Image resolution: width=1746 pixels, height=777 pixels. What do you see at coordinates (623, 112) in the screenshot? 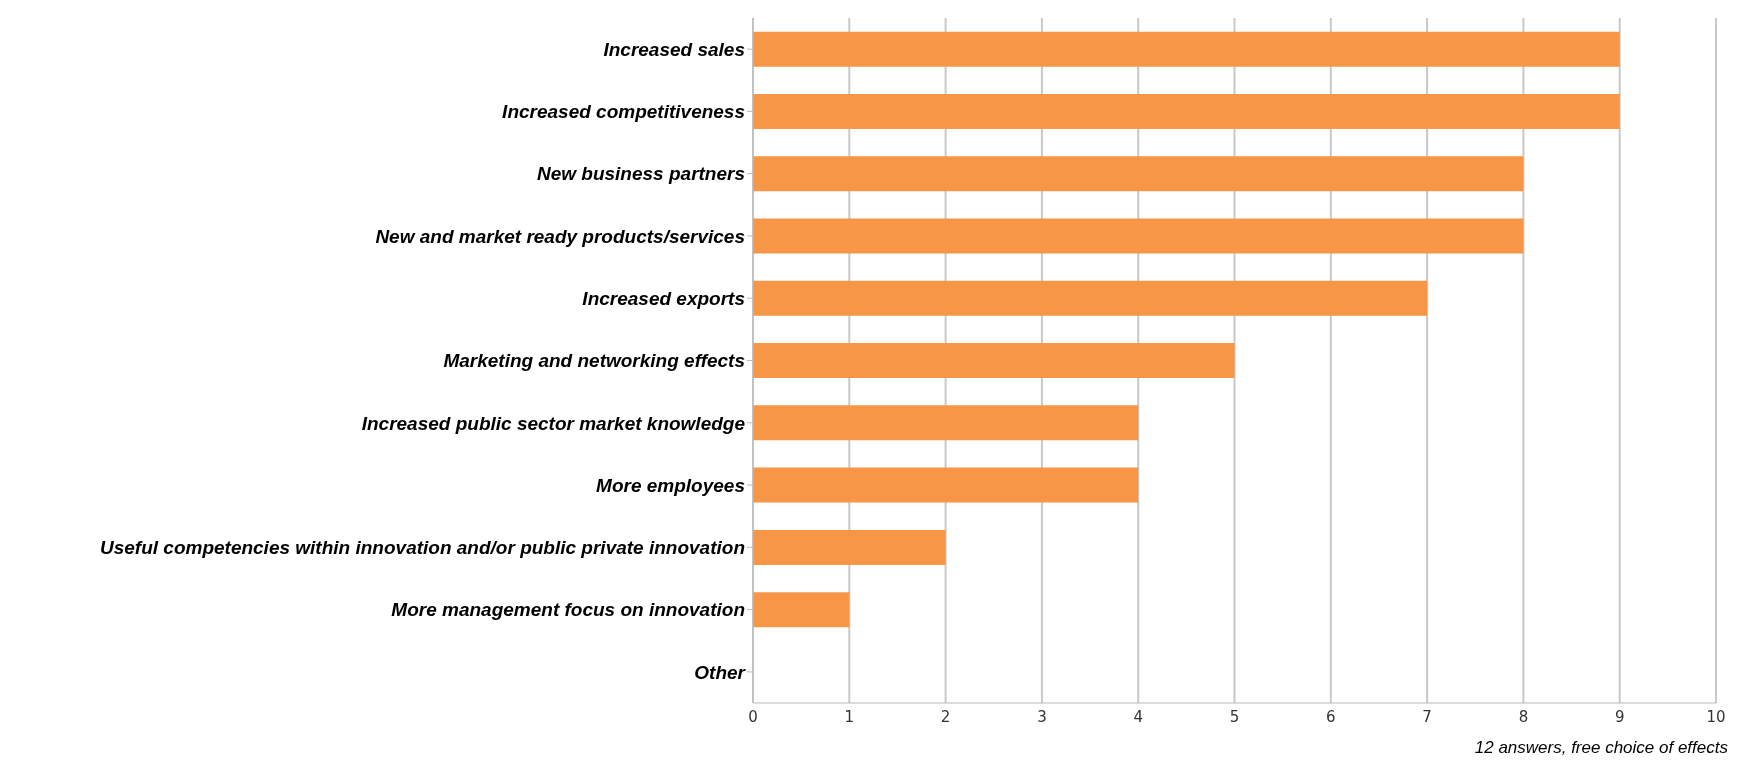
I see `y-tick-label: Increased competitiveness` at bounding box center [623, 112].